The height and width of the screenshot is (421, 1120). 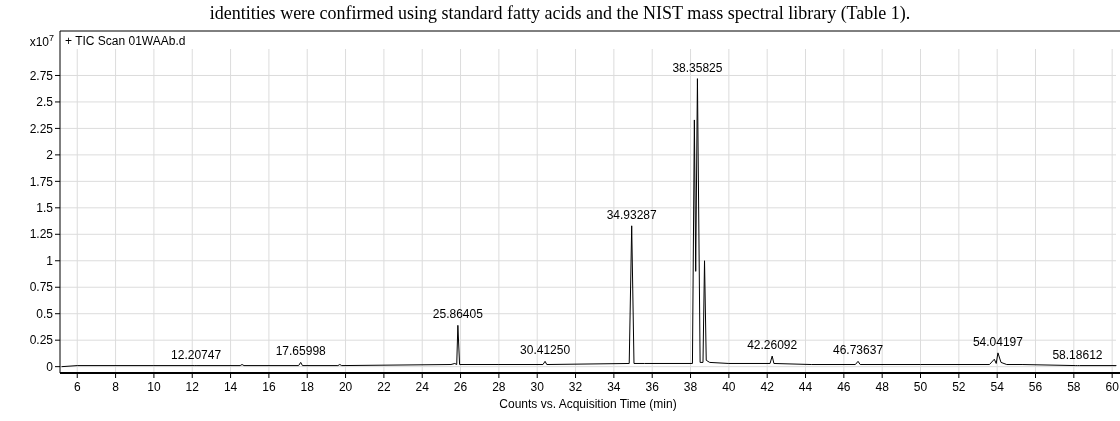 What do you see at coordinates (882, 387) in the screenshot?
I see `x-tick-label: 48` at bounding box center [882, 387].